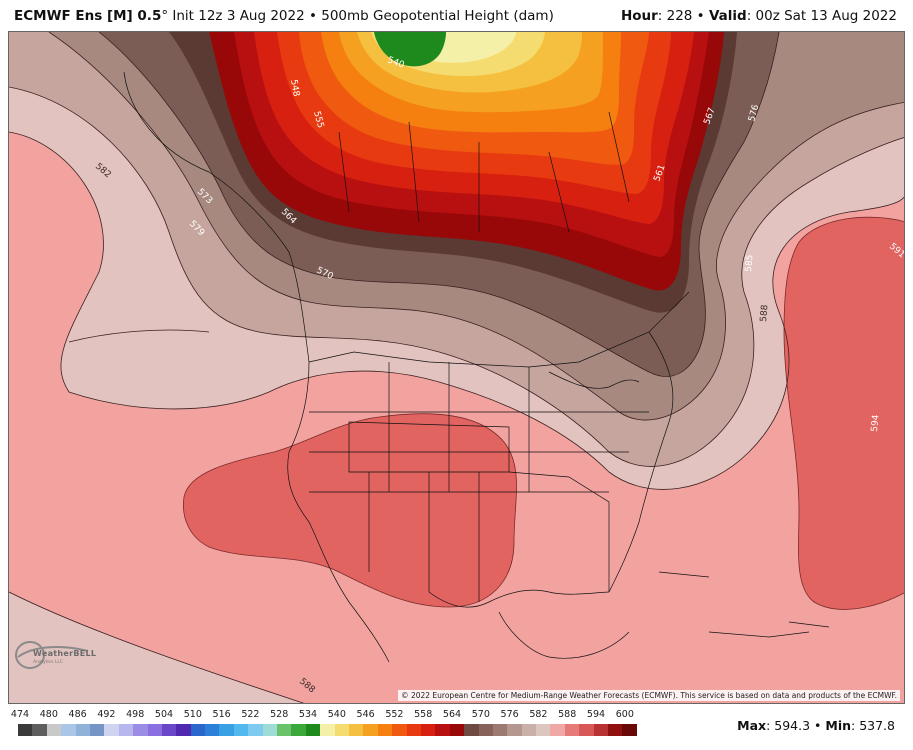  Describe the element at coordinates (308, 714) in the screenshot. I see `colorbar-label: 534` at that location.